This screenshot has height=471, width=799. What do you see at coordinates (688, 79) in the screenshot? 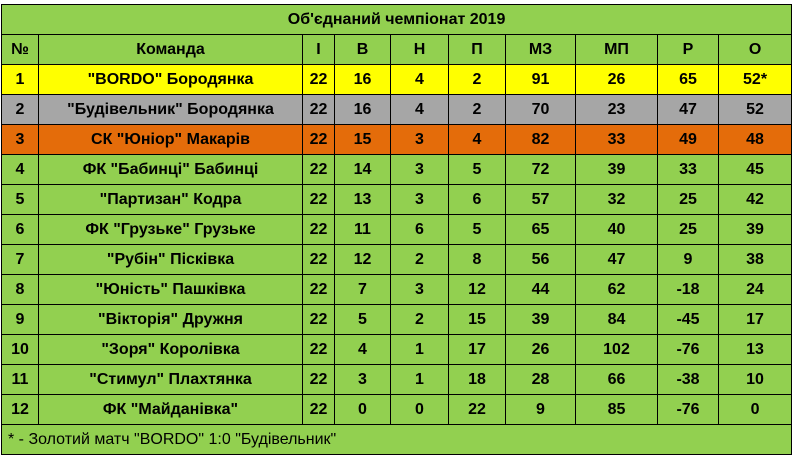
I see `stat-cell: 65` at bounding box center [688, 79].